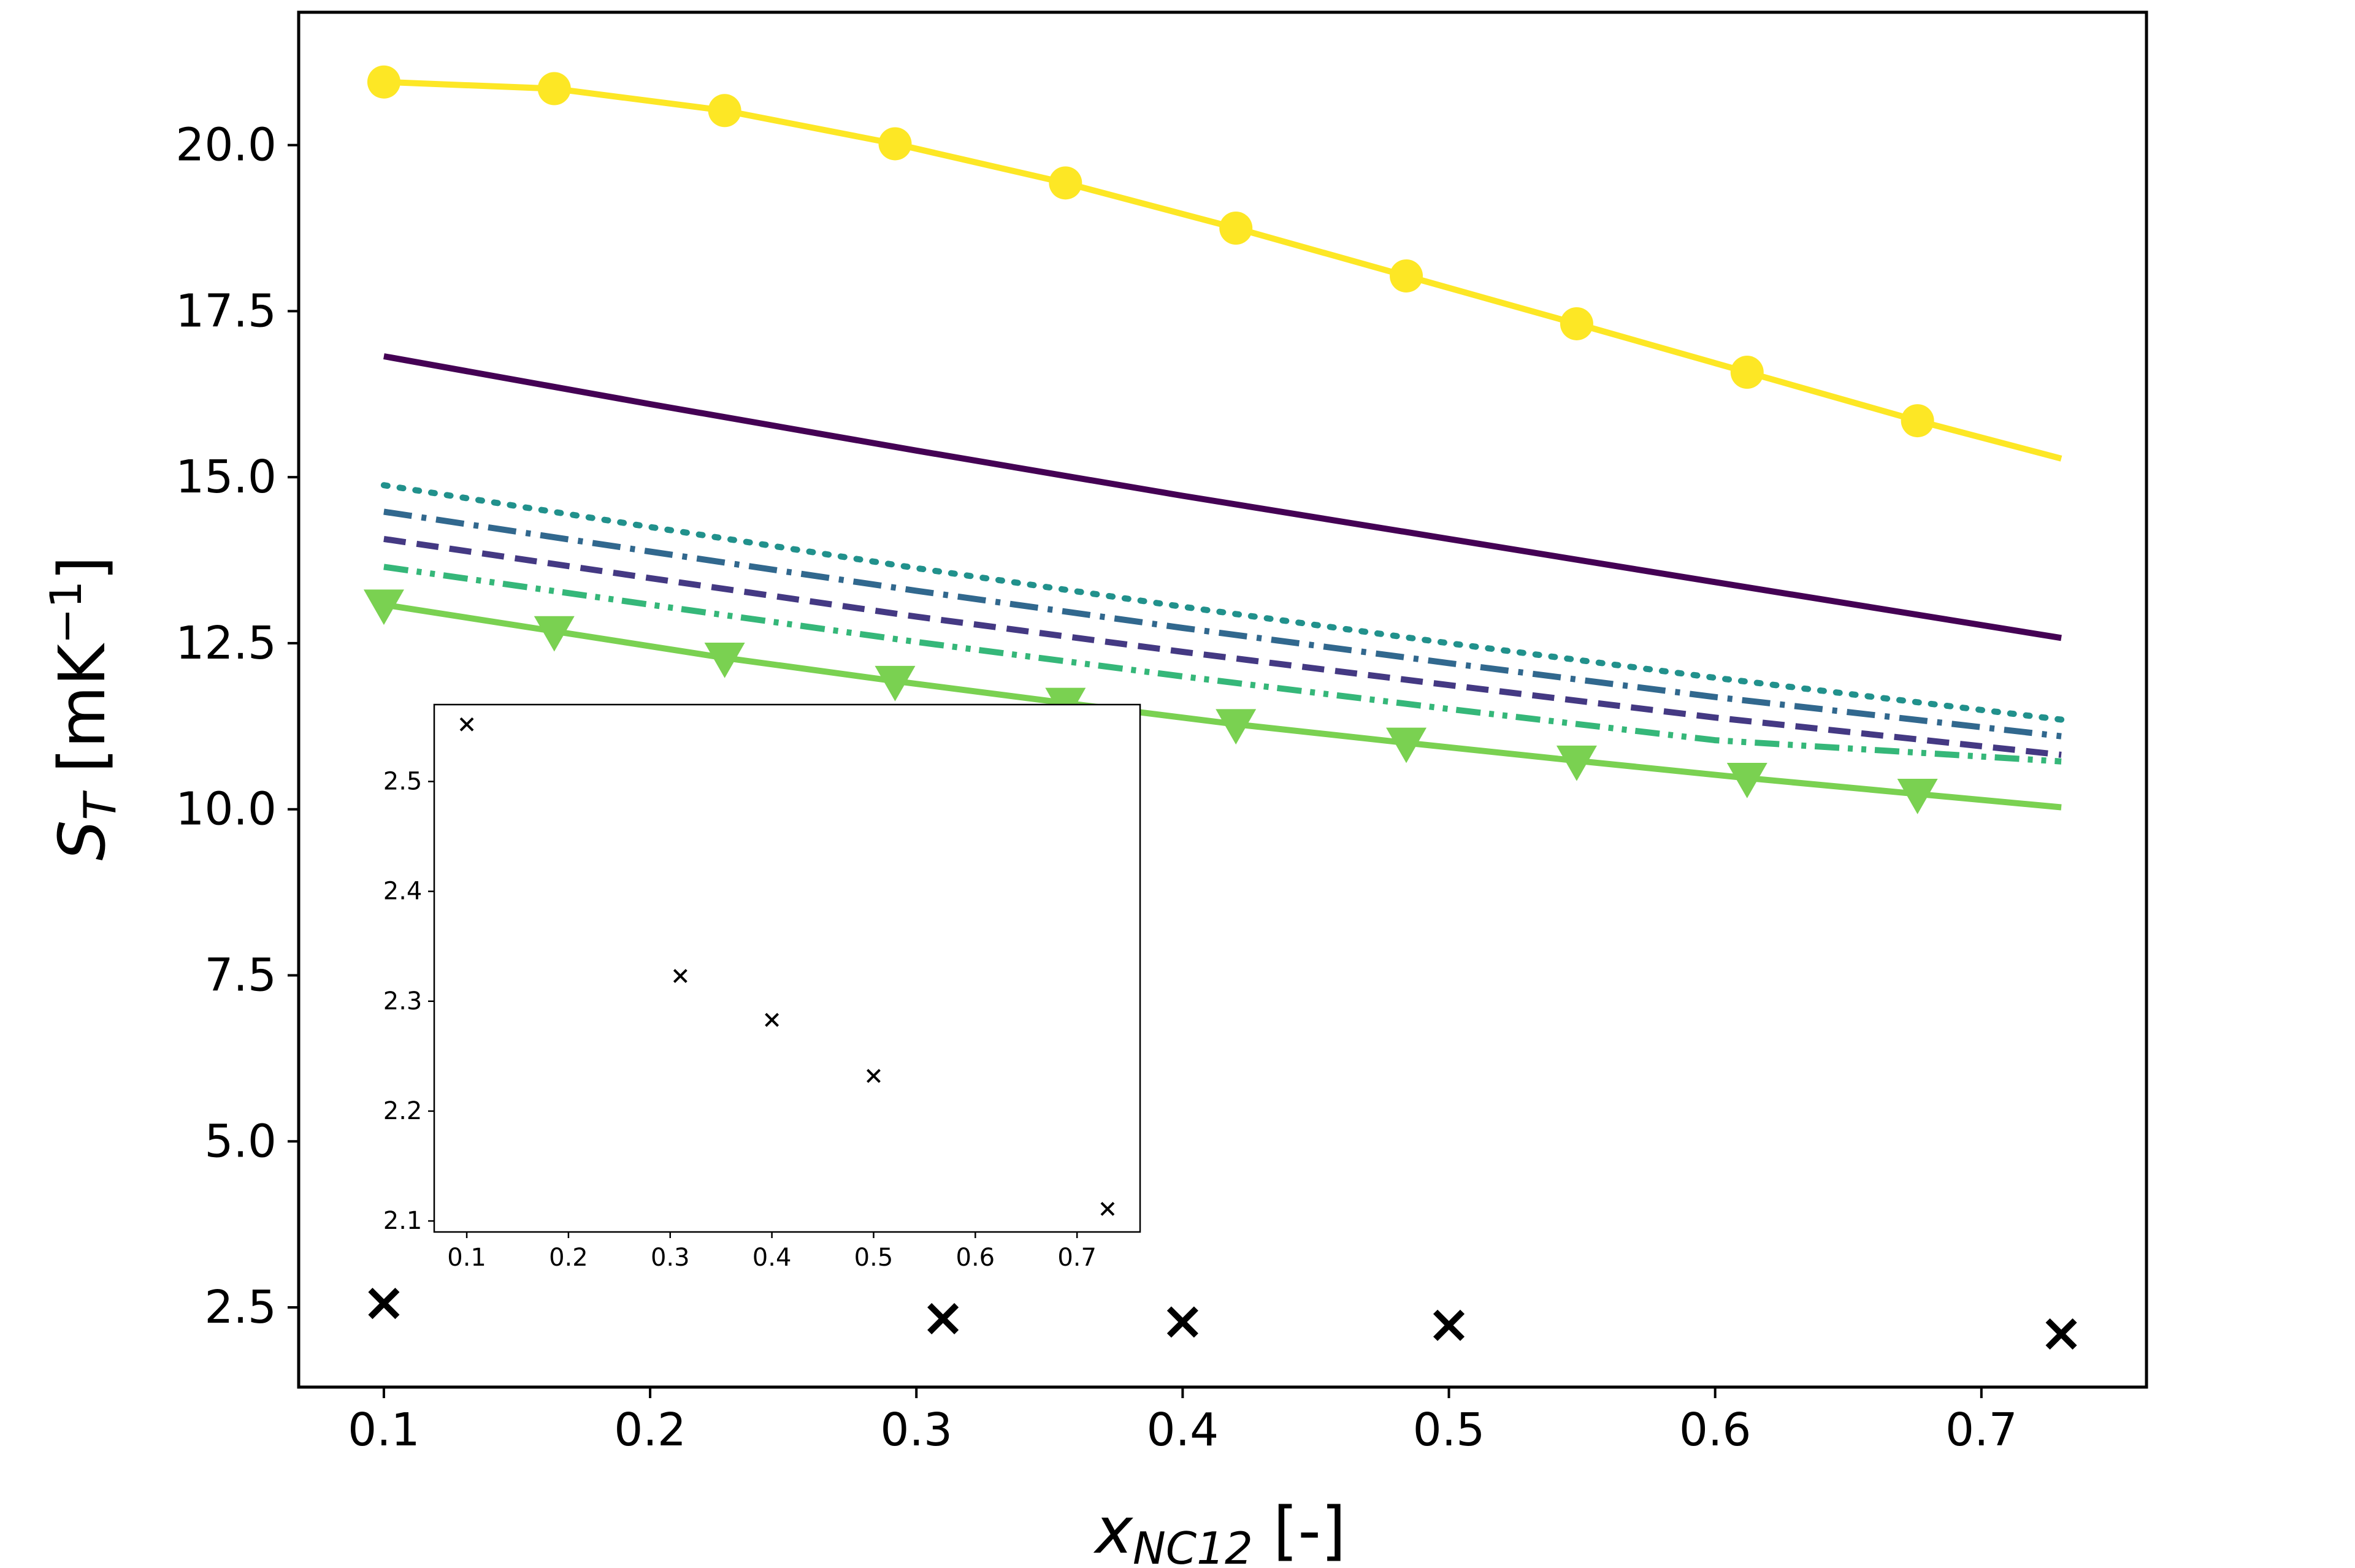  I want to click on inset-series-group, so click(787, 967).